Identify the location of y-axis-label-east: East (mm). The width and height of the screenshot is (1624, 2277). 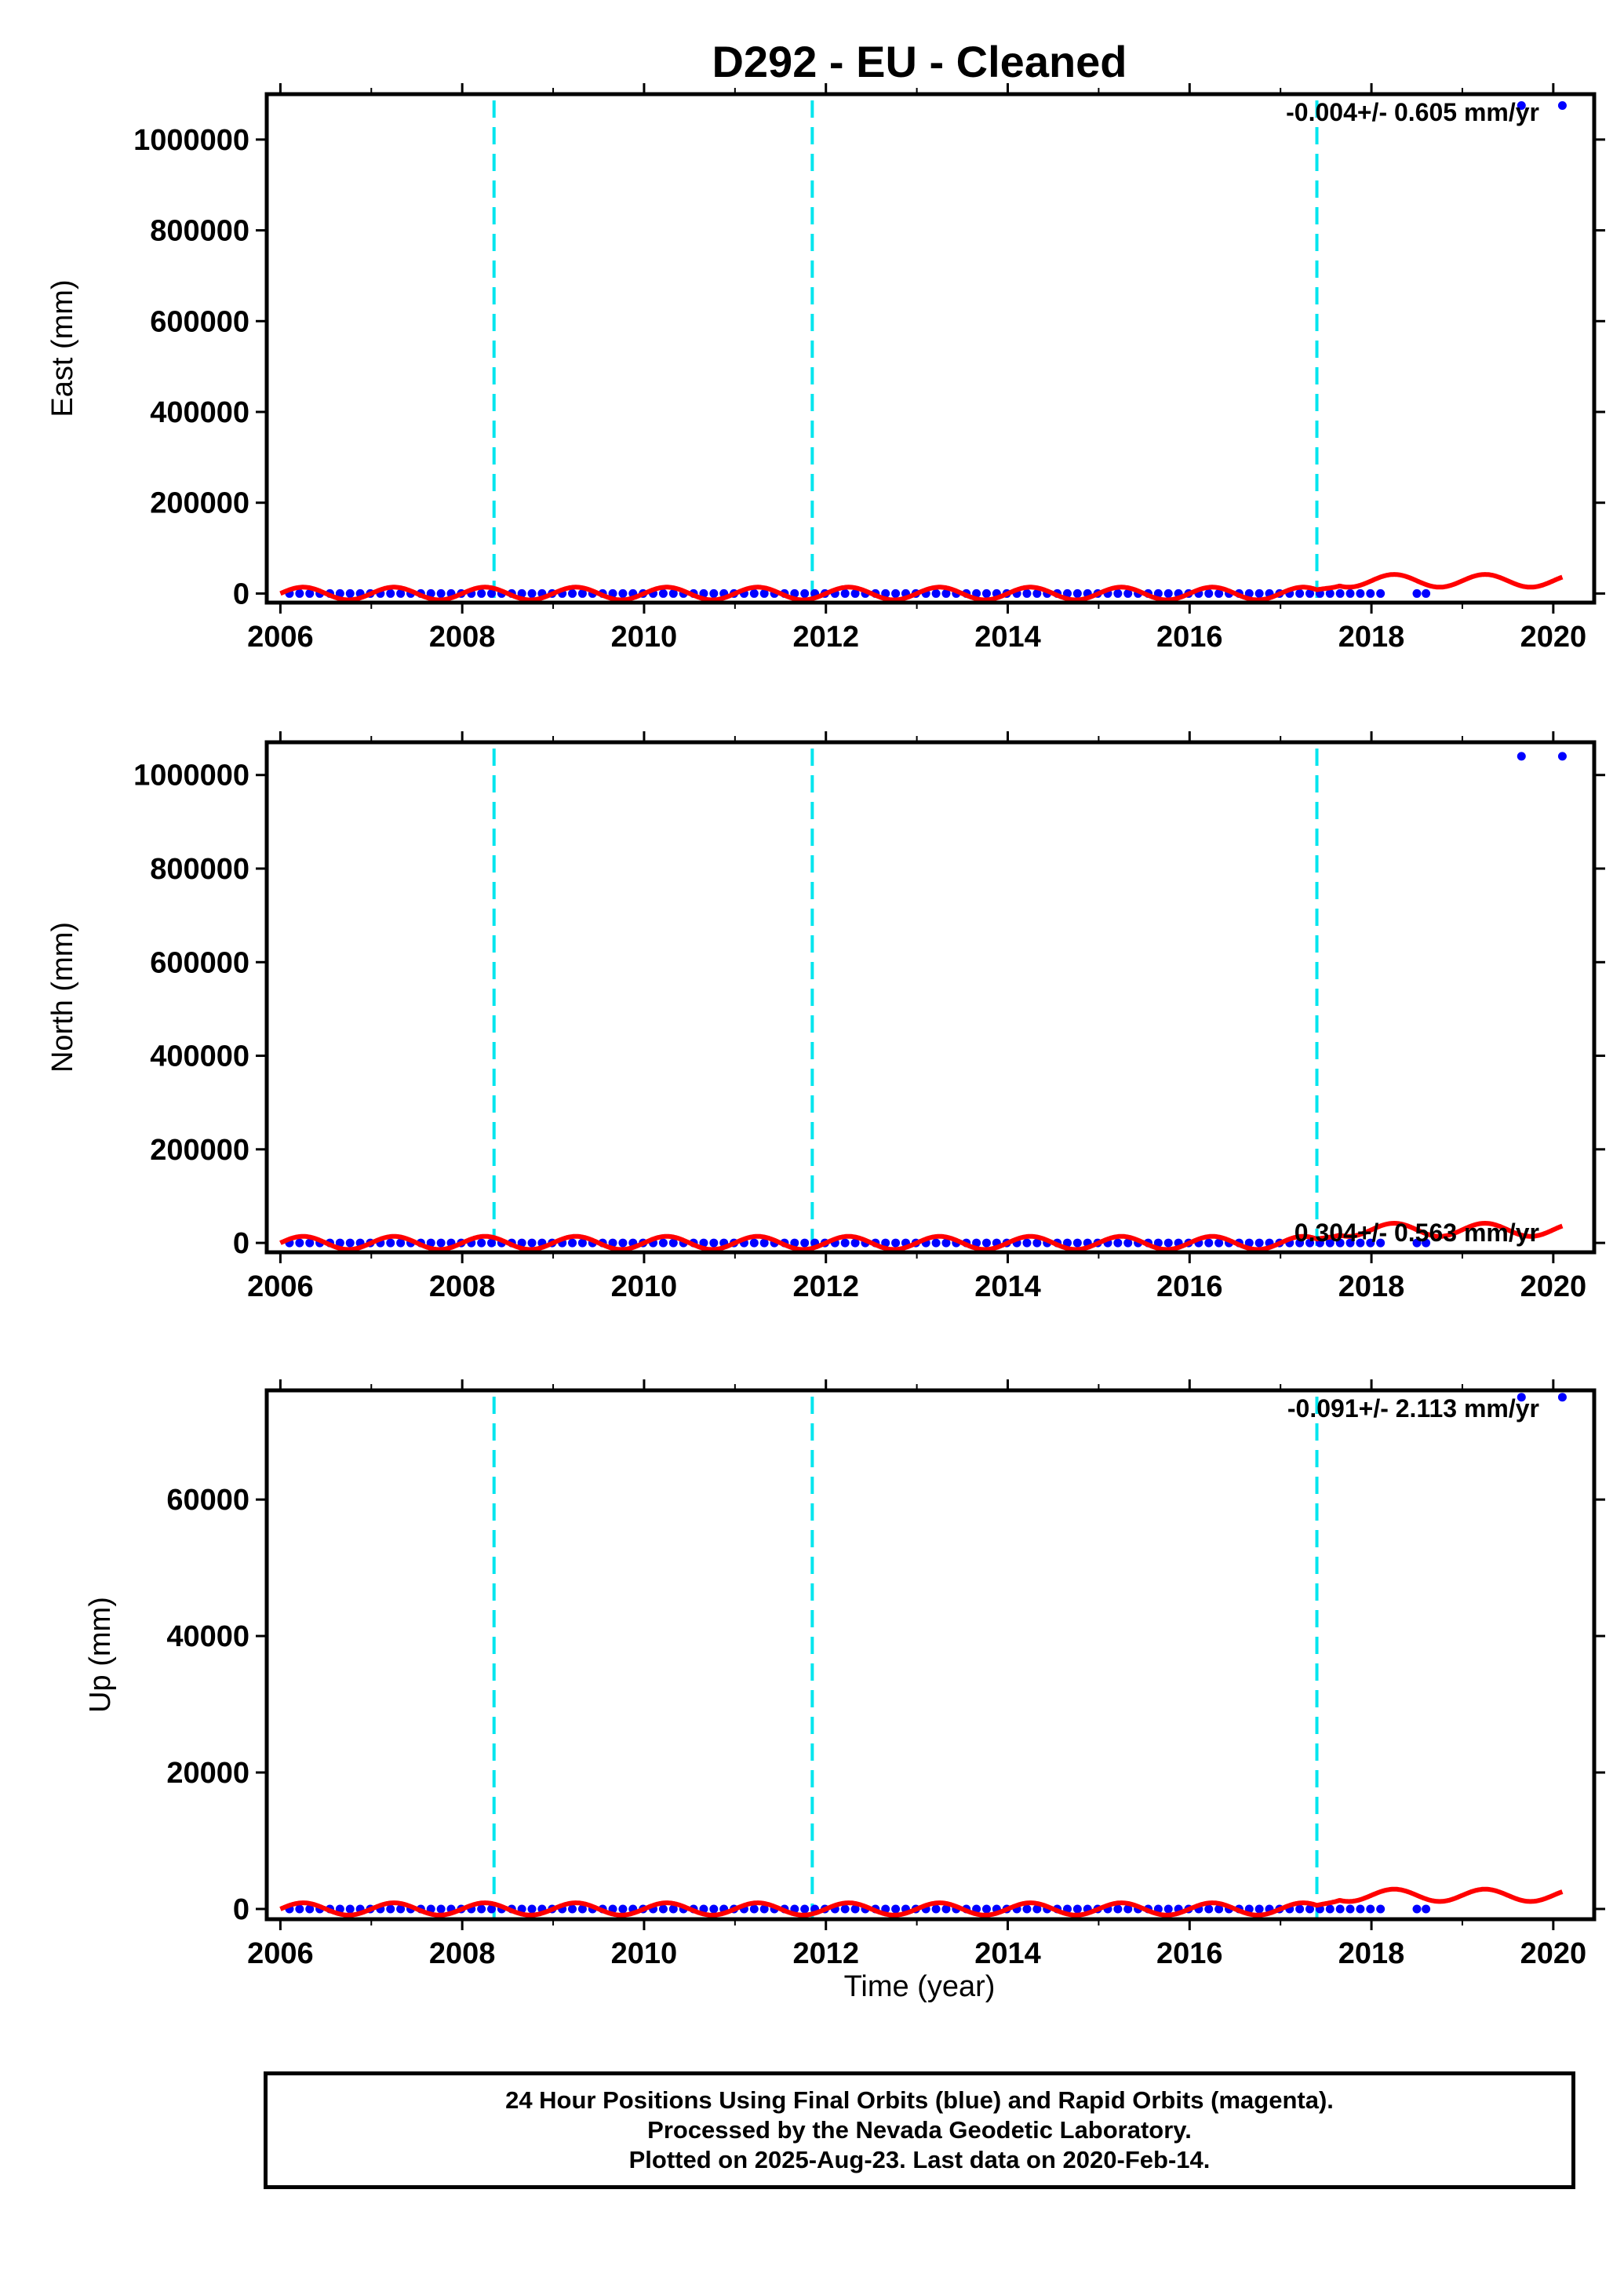
(62, 348).